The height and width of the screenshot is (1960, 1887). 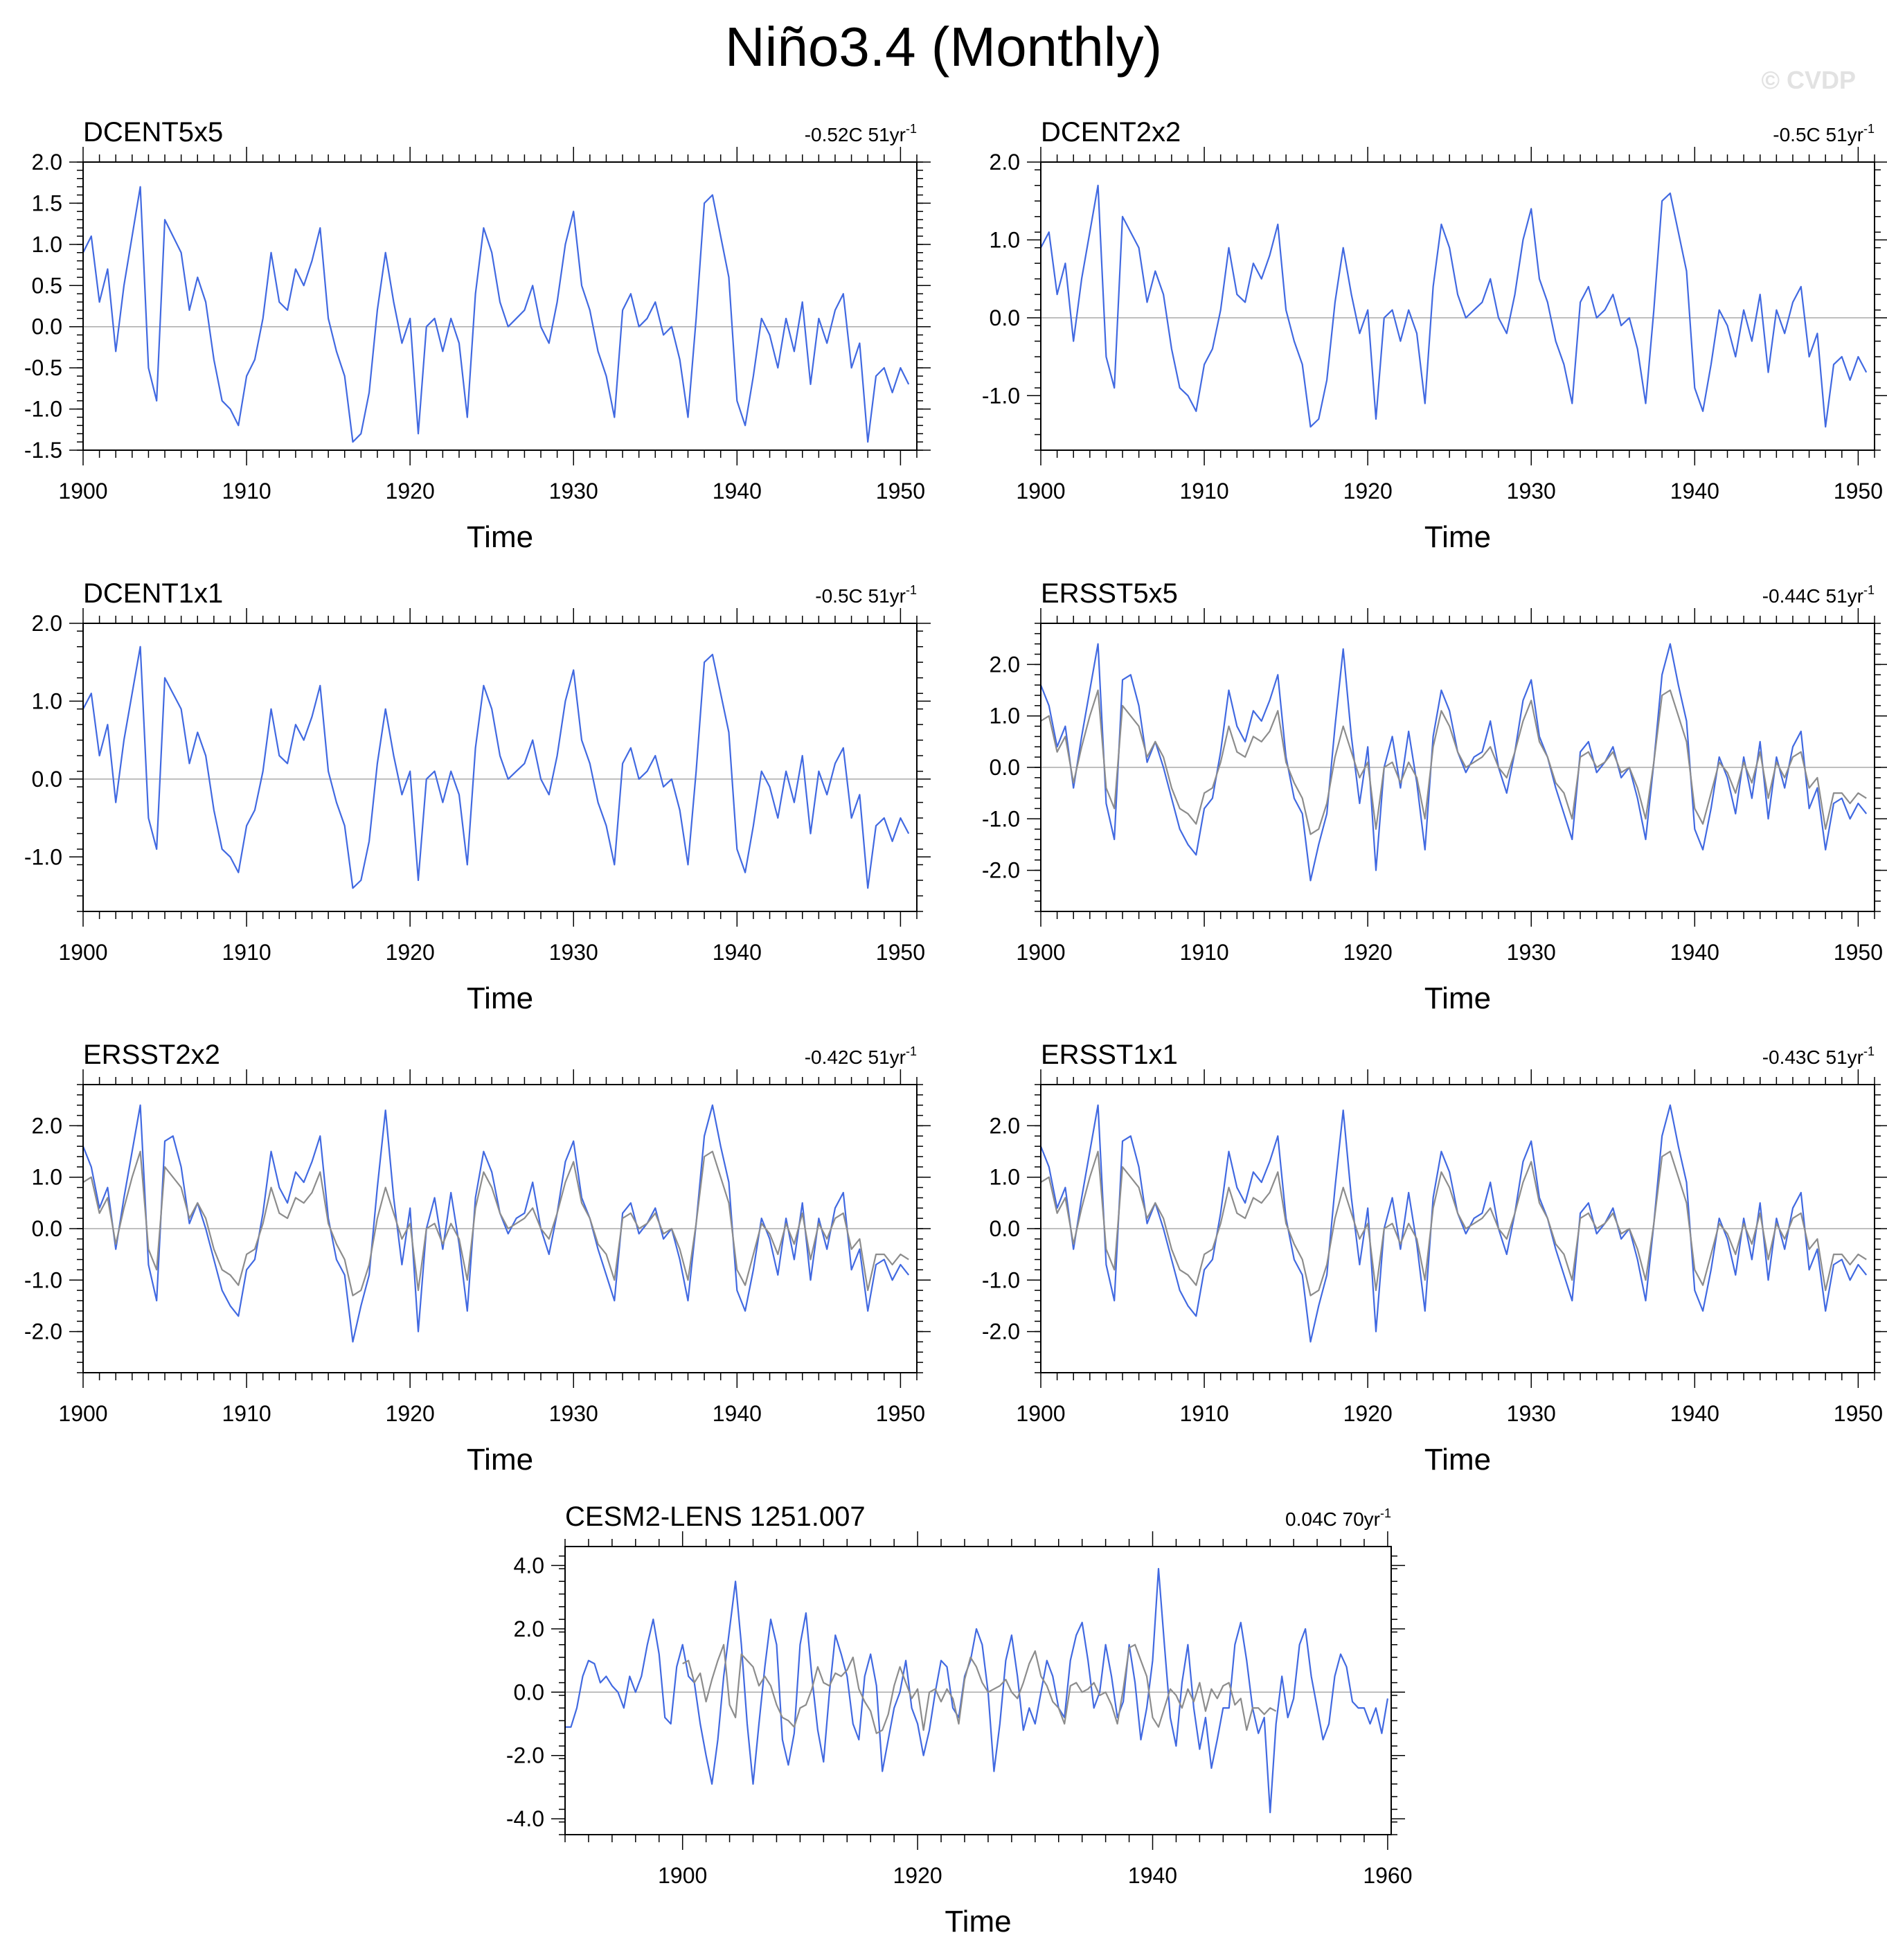 What do you see at coordinates (1005, 1229) in the screenshot?
I see `panel-6-ytick-label: 0.0` at bounding box center [1005, 1229].